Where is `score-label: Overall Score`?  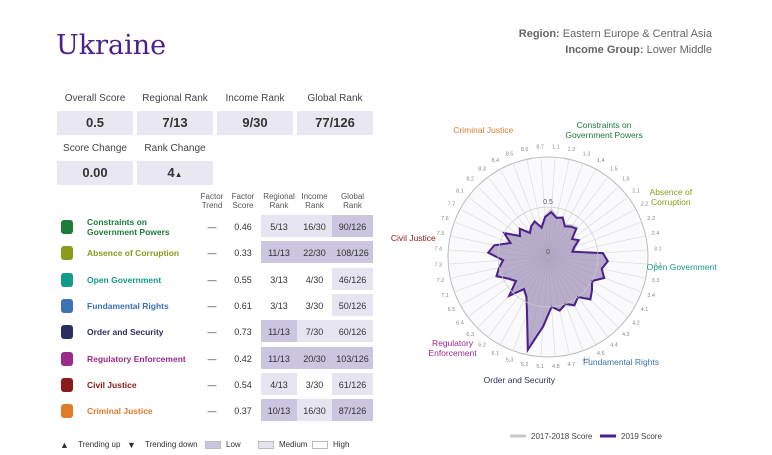
score-label: Overall Score is located at coordinates (95, 98).